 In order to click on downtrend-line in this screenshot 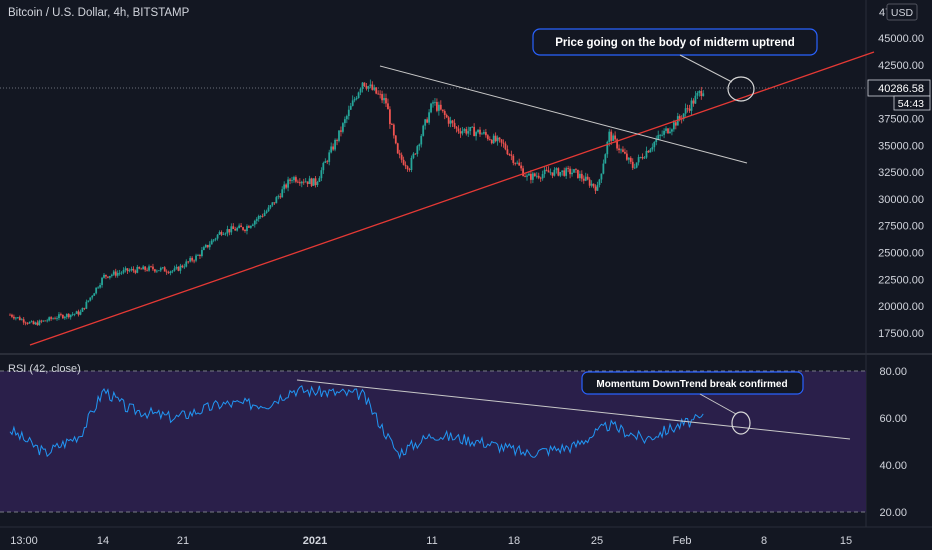, I will do `click(563, 114)`.